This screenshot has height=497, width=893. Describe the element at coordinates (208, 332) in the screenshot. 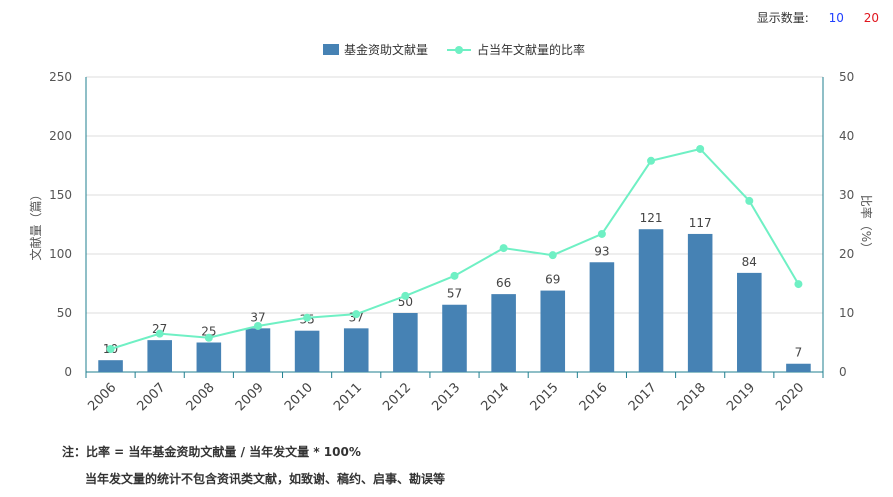

I see `bar-value-label: 25` at that location.